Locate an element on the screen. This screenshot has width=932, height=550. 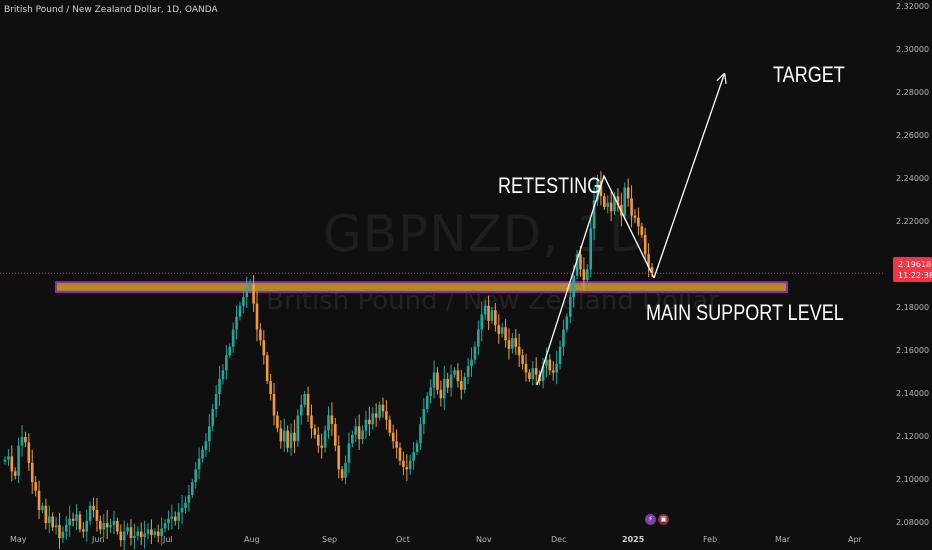
economic-event-icon: ⚡ is located at coordinates (650, 519).